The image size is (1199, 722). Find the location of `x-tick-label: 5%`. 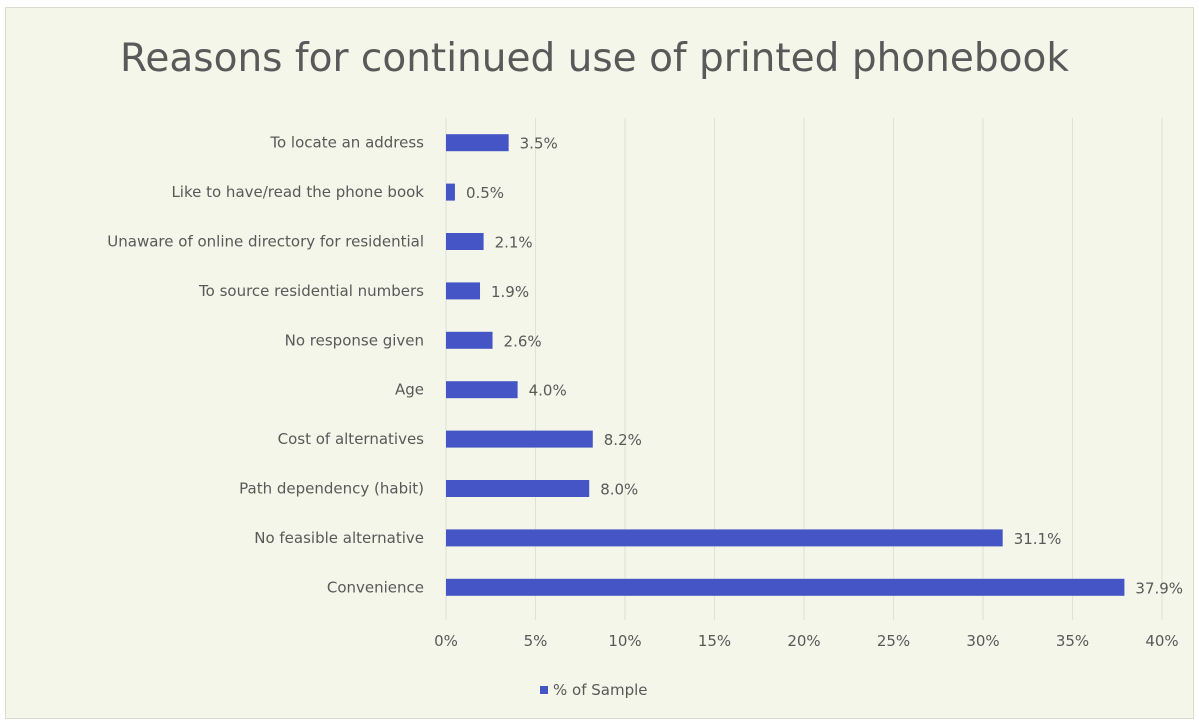

x-tick-label: 5% is located at coordinates (536, 641).